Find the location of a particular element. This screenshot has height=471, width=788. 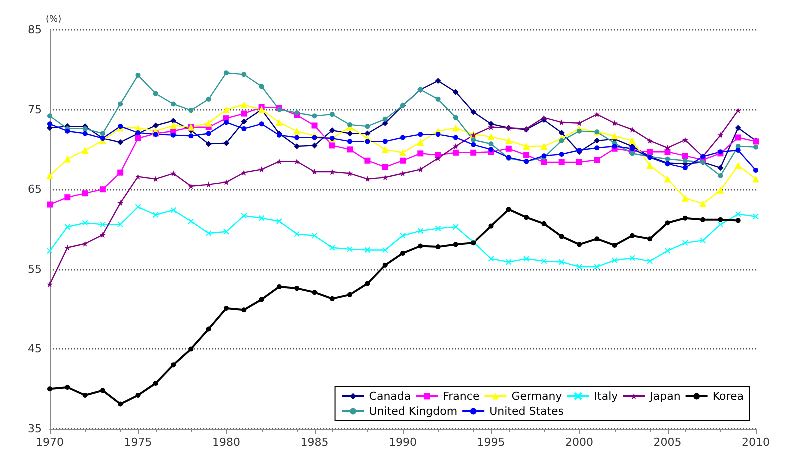

y-axis-title: (%) is located at coordinates (54, 20).